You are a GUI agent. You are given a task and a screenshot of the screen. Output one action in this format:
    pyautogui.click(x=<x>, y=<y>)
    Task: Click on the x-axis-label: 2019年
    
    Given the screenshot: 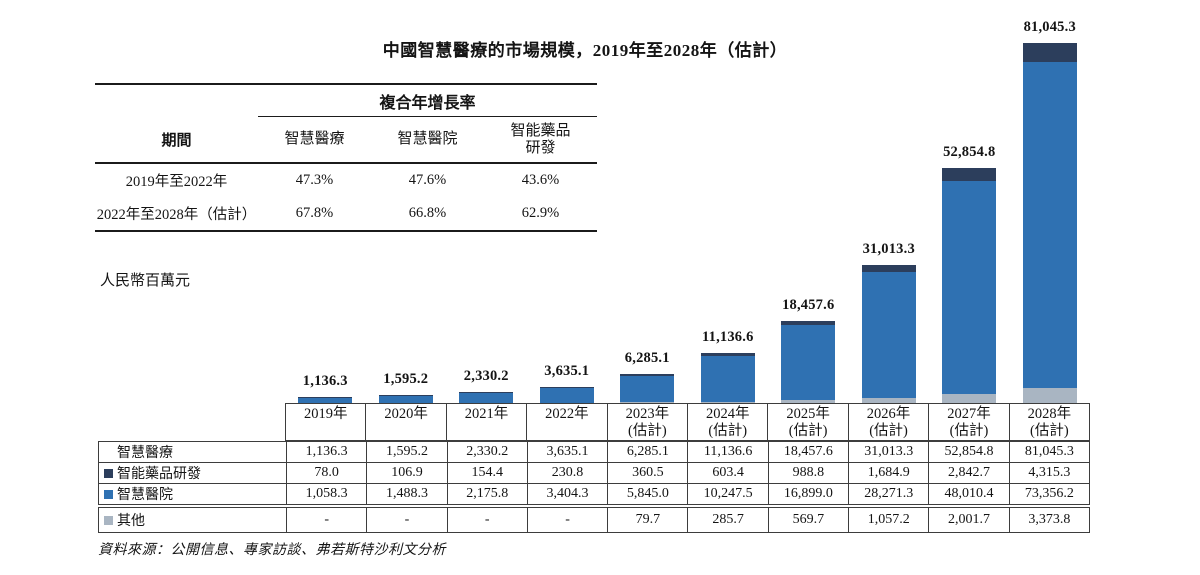 What is the action you would take?
    pyautogui.click(x=325, y=422)
    